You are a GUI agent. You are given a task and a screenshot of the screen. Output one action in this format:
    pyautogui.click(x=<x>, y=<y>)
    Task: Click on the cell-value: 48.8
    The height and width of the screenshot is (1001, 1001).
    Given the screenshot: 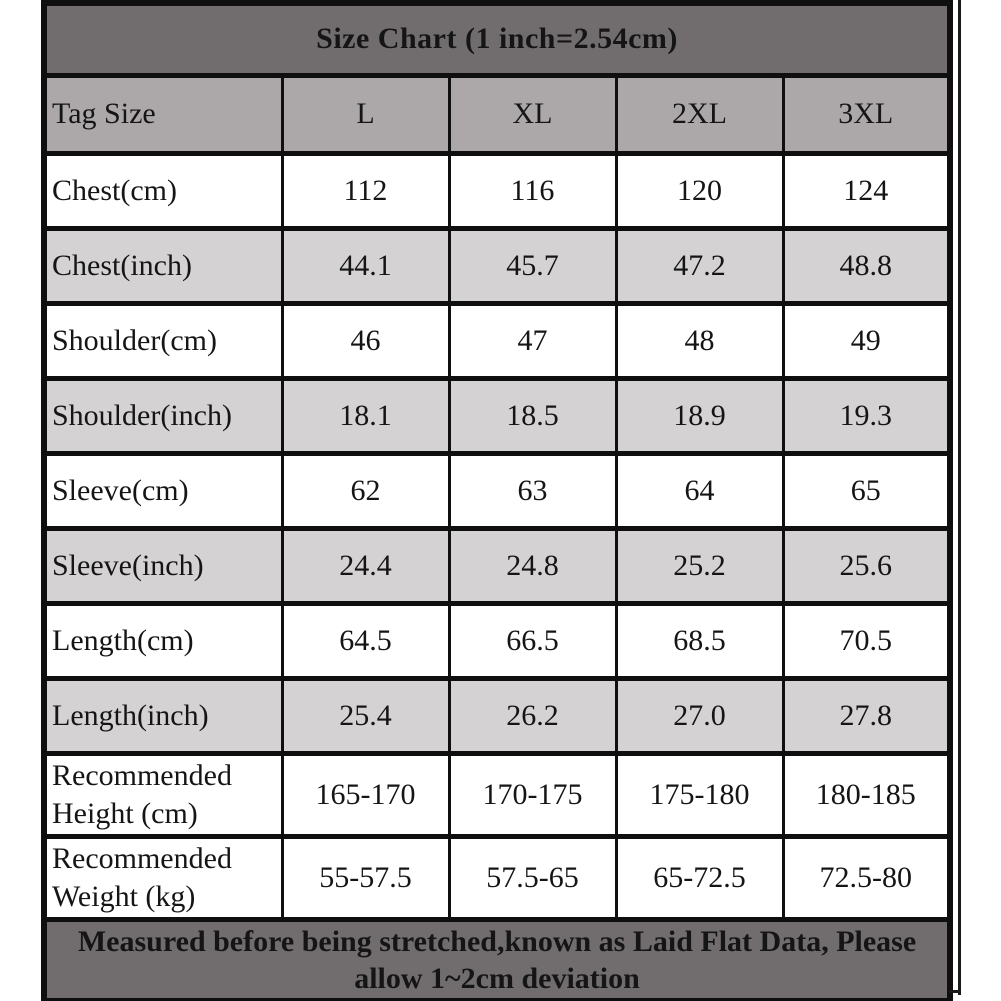 What is the action you would take?
    pyautogui.click(x=866, y=265)
    